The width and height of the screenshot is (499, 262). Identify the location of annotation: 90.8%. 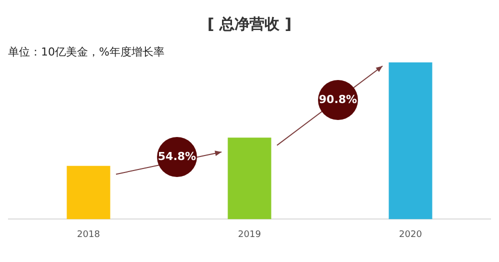
(338, 99).